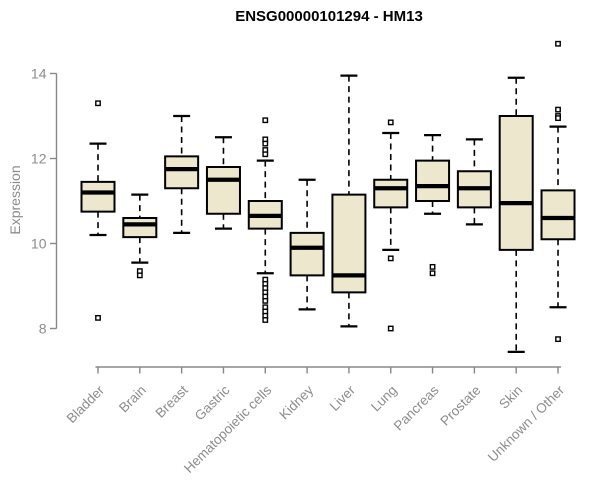 The width and height of the screenshot is (600, 500). What do you see at coordinates (39, 159) in the screenshot?
I see `y-tick-label: 12` at bounding box center [39, 159].